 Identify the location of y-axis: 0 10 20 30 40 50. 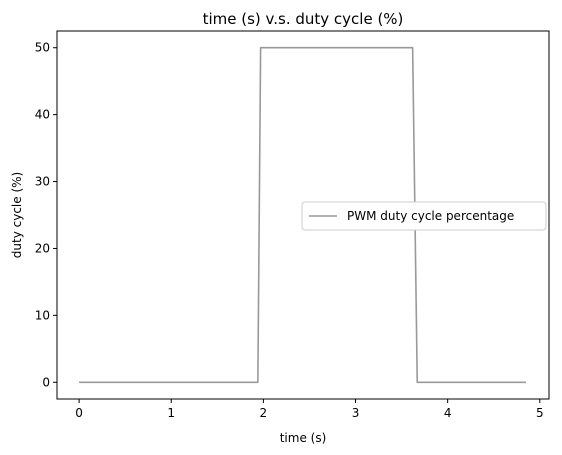
(46, 215).